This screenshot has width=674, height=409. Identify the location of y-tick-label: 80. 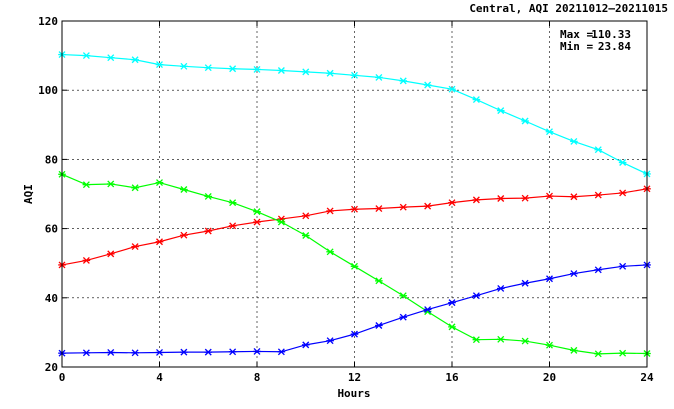
(51, 159).